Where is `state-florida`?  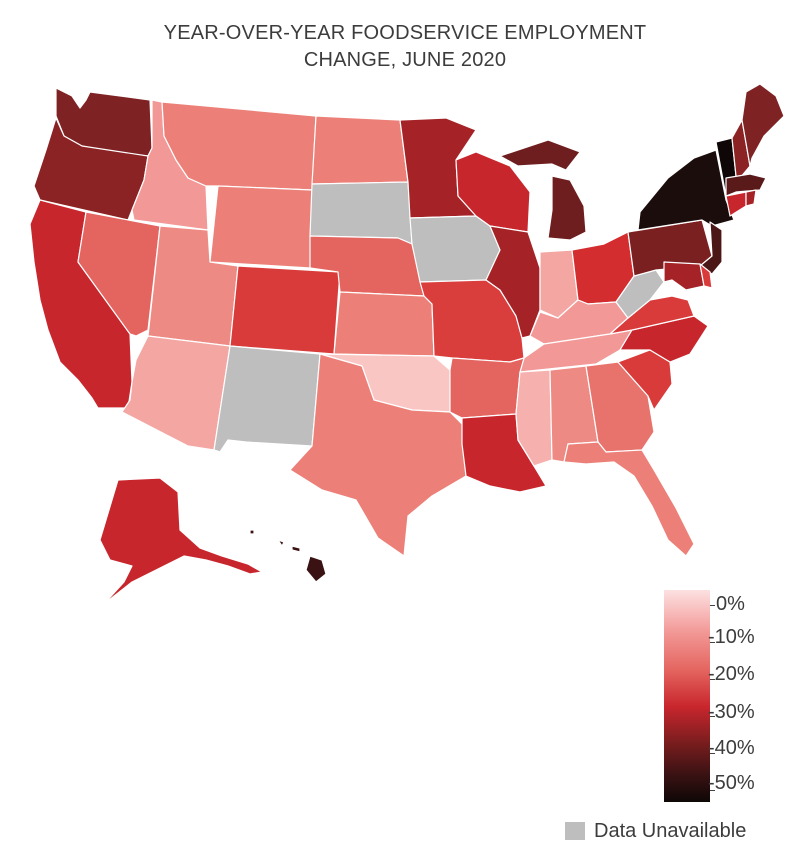
state-florida is located at coordinates (629, 499).